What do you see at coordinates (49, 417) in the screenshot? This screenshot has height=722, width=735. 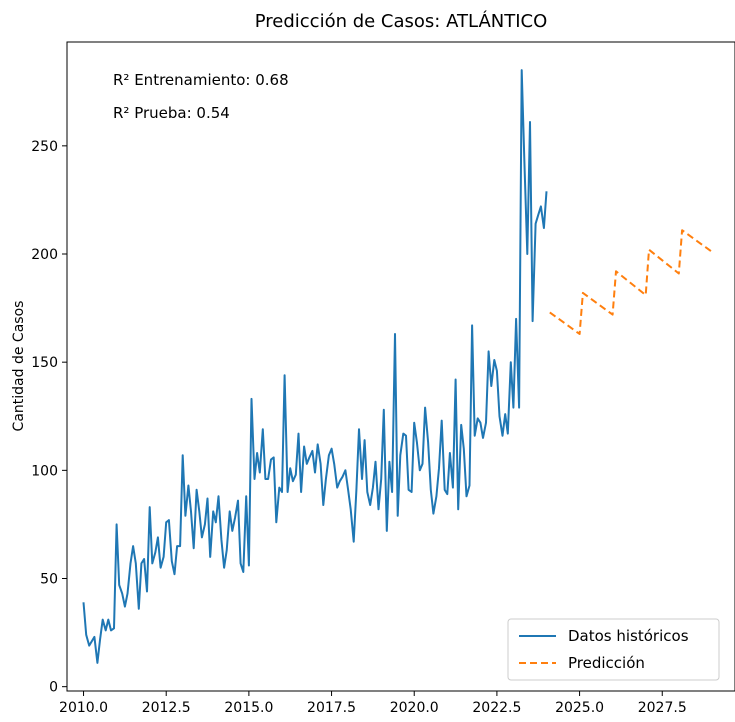 I see `y-axis: 0 50 100 150 200 250` at bounding box center [49, 417].